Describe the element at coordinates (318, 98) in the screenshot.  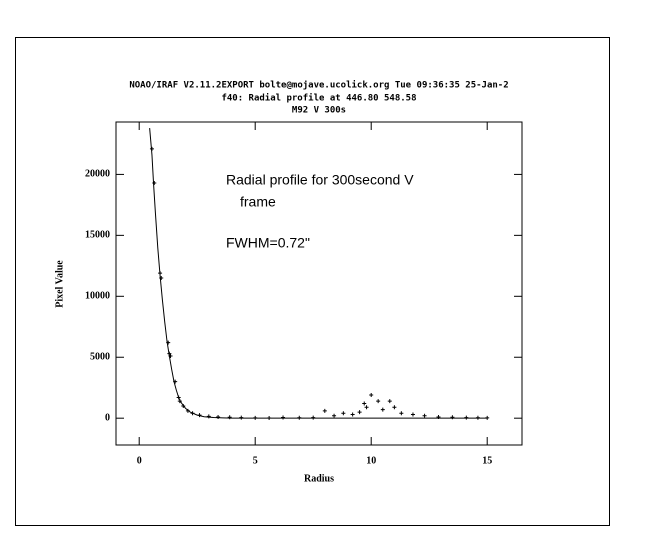
I see `title-line: f40: Radial profile at 446.80 548.58` at that location.